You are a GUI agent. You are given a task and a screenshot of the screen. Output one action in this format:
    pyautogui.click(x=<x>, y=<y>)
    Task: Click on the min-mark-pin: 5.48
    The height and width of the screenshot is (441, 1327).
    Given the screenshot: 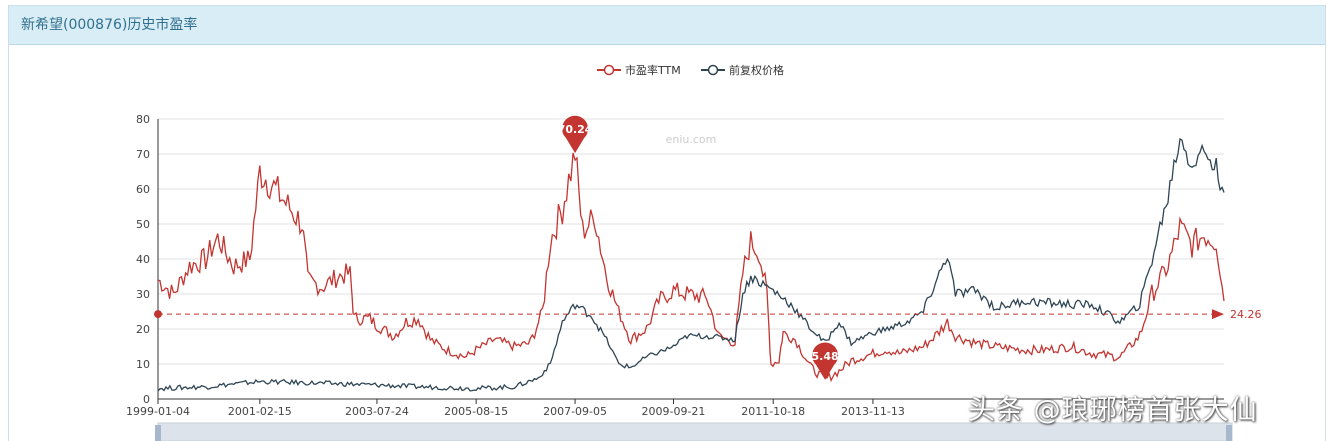 What is the action you would take?
    pyautogui.click(x=825, y=361)
    